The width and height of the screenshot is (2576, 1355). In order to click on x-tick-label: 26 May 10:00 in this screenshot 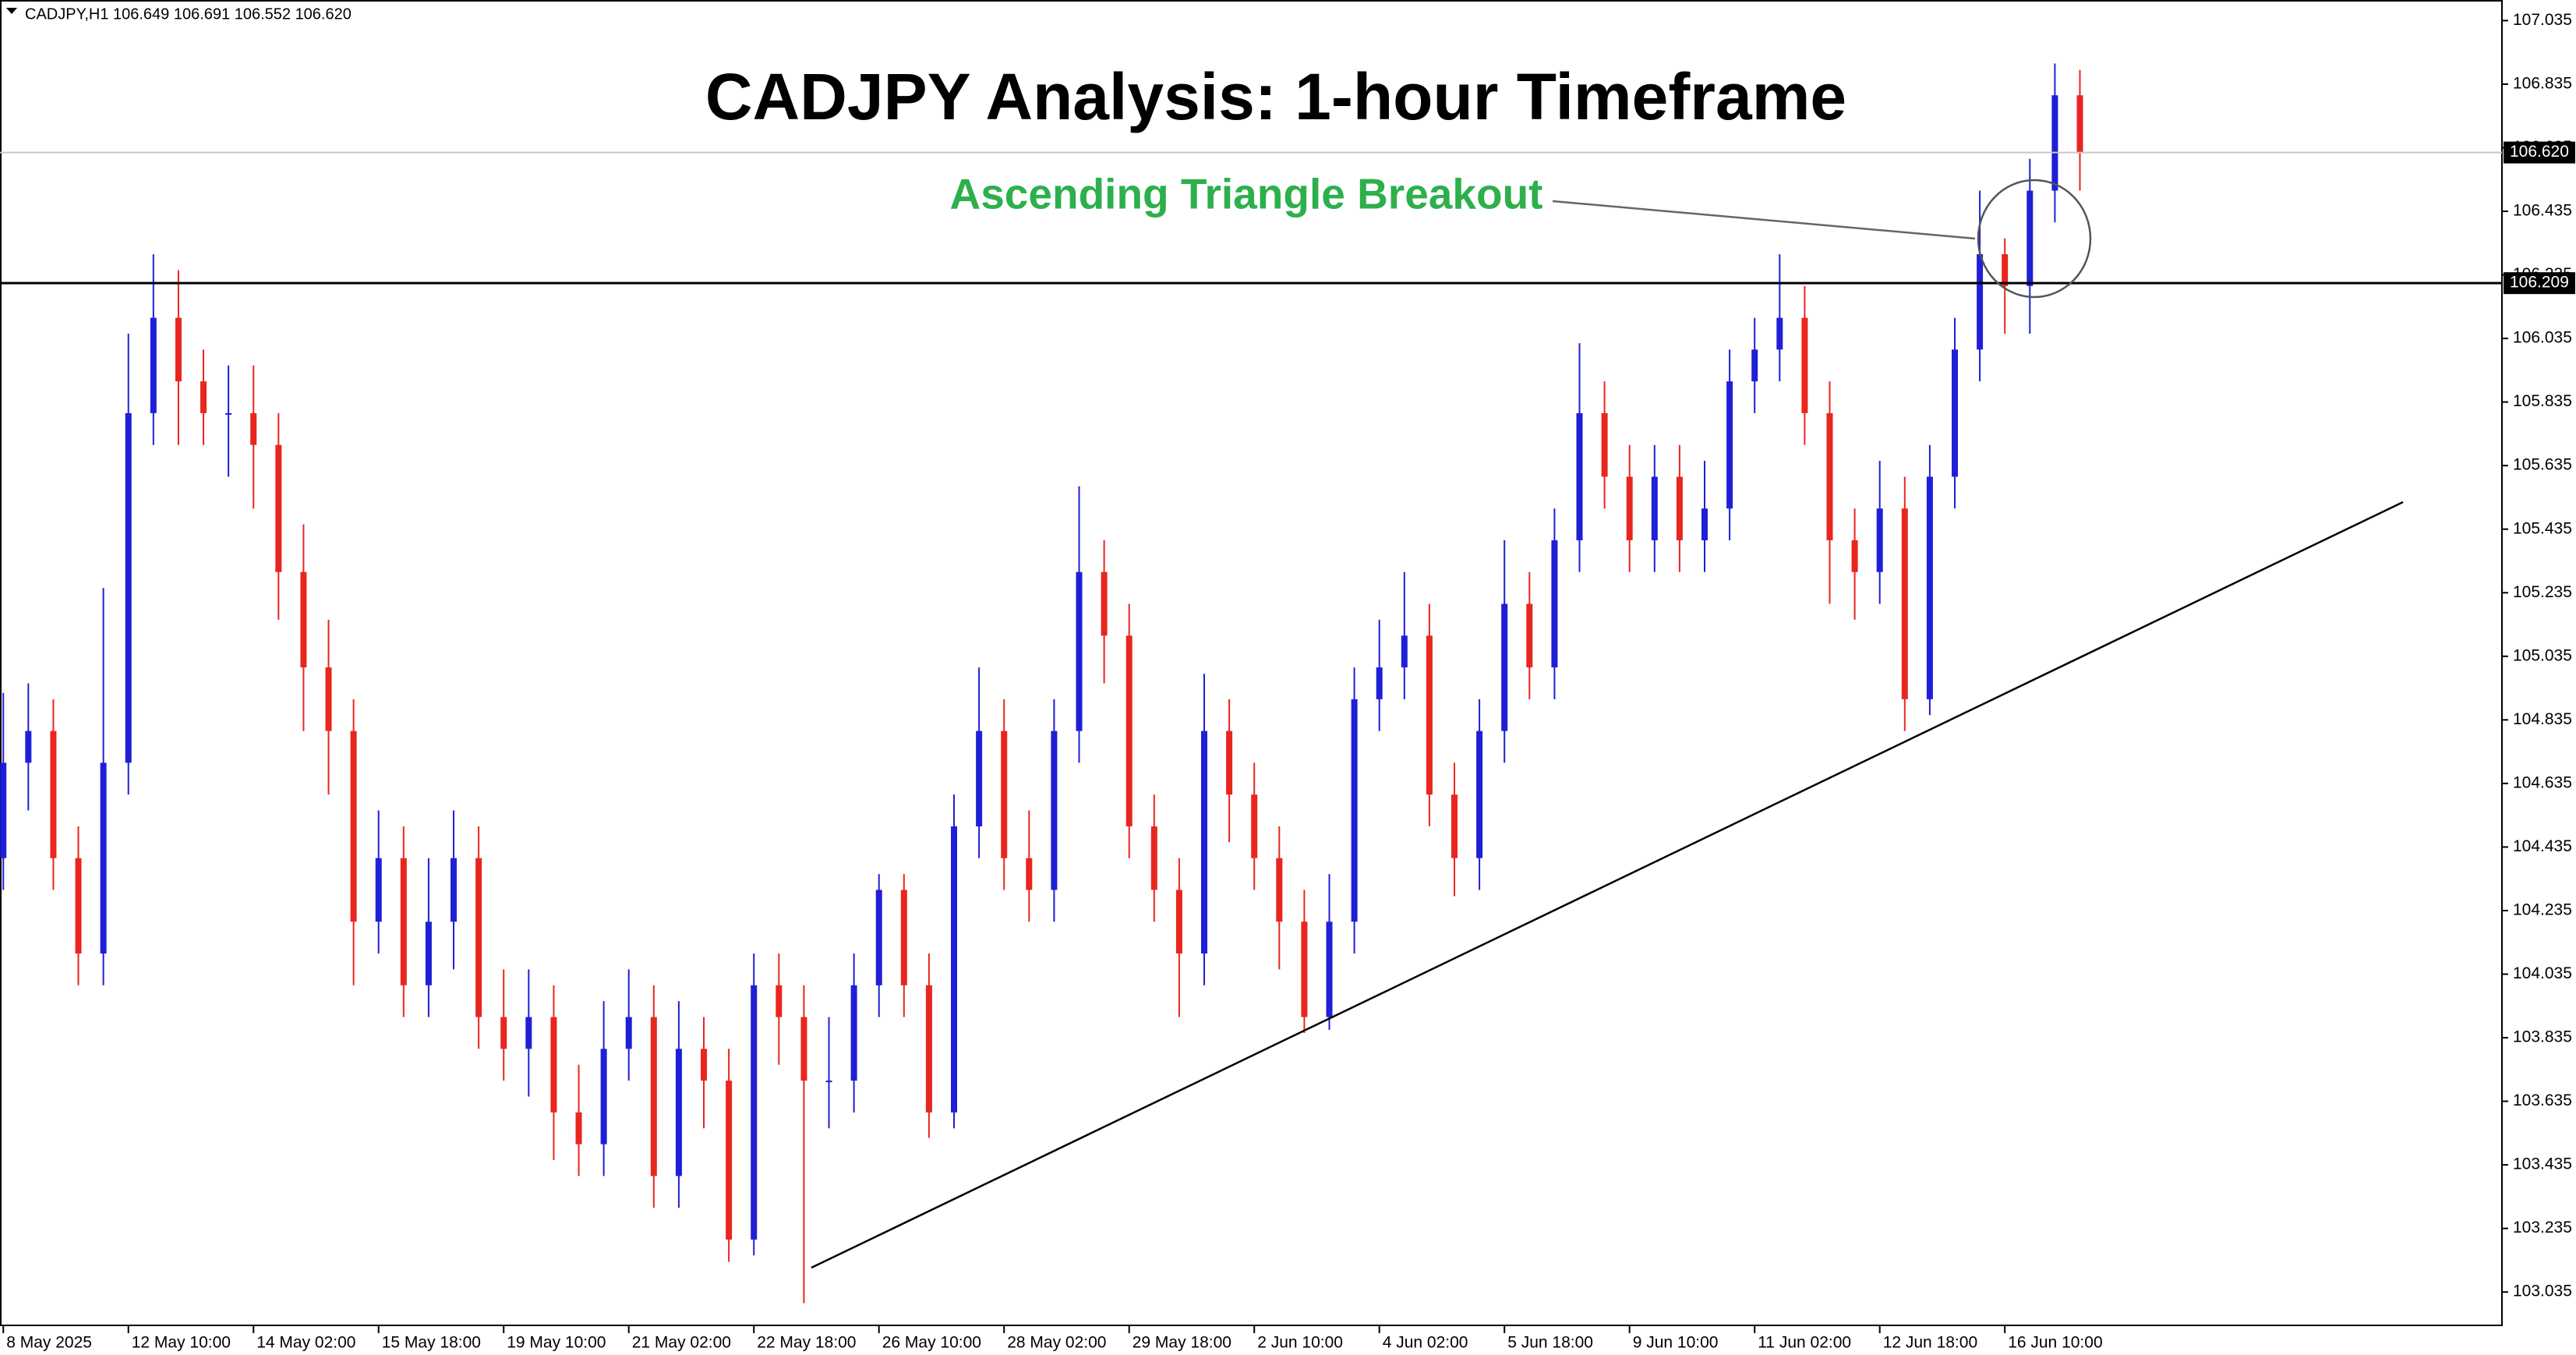, I will do `click(931, 1343)`.